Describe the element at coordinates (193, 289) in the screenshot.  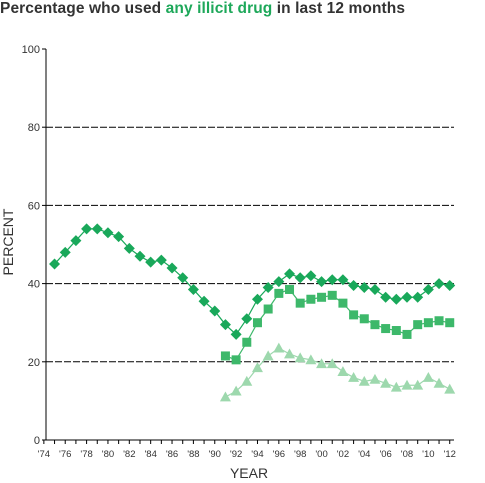
I see `diamond-marker-1988` at that location.